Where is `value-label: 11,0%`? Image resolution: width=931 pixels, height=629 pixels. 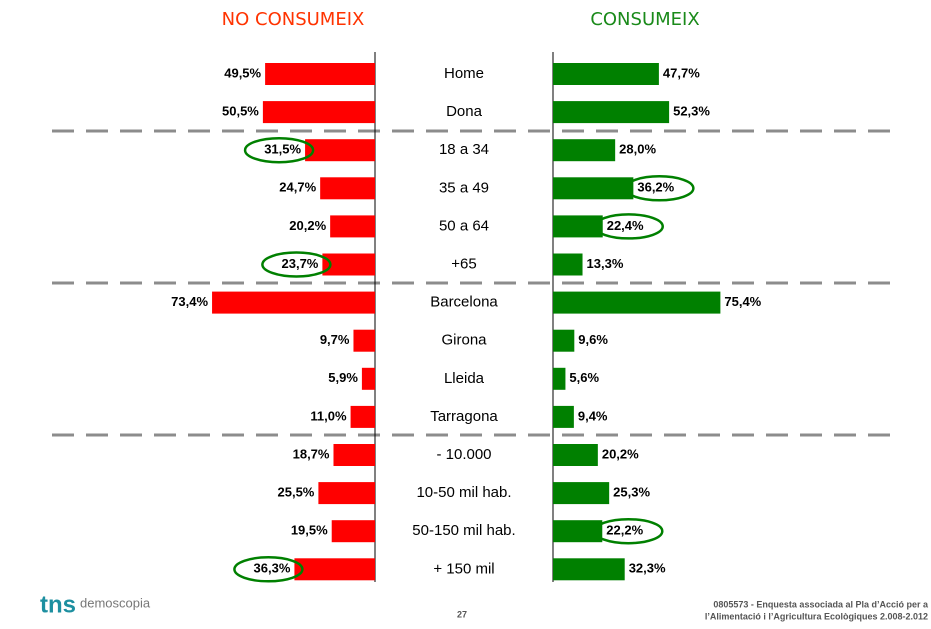 value-label: 11,0% is located at coordinates (328, 415).